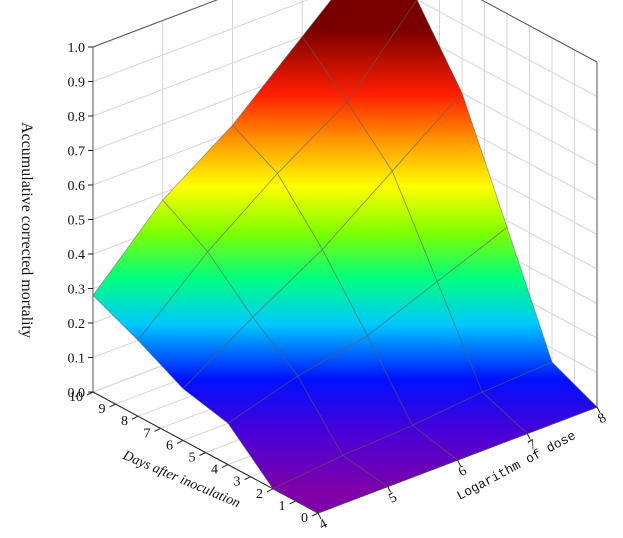 This screenshot has width=623, height=538. Describe the element at coordinates (147, 433) in the screenshot. I see `day-tick-label: 7` at that location.